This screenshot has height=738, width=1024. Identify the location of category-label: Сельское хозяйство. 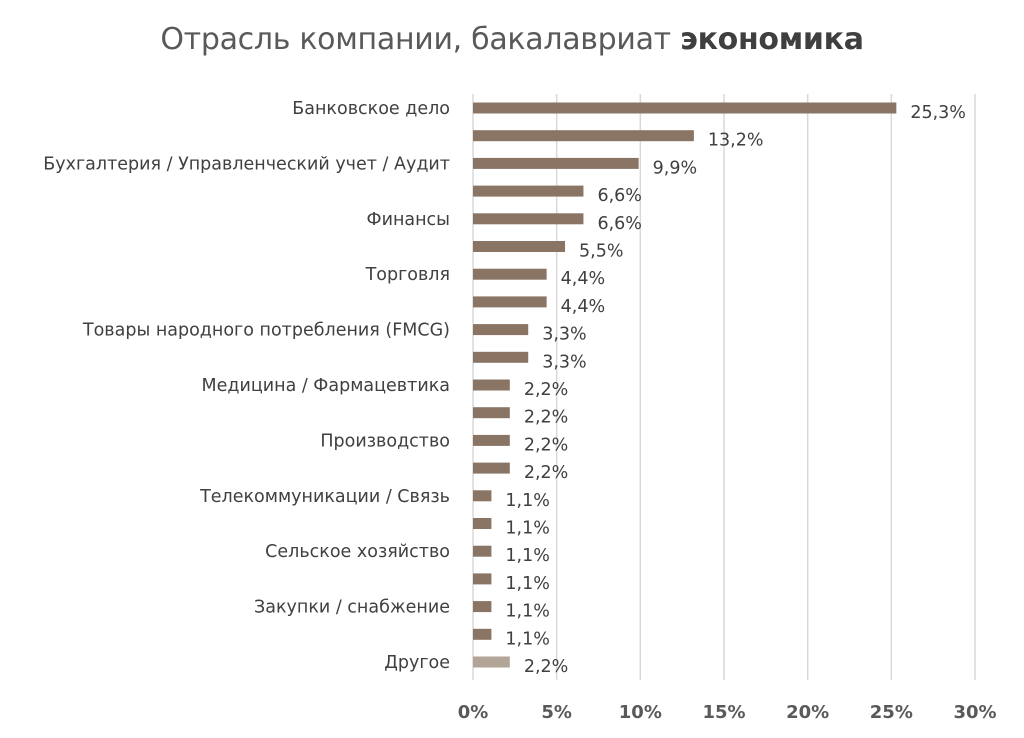
(357, 552).